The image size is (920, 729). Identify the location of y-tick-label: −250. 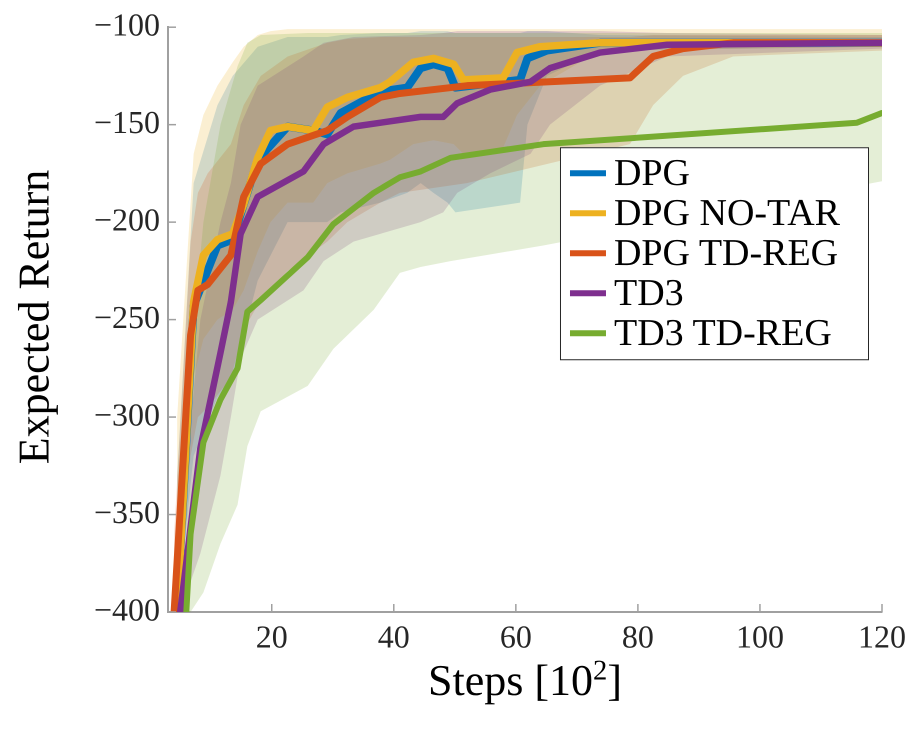
(127, 317).